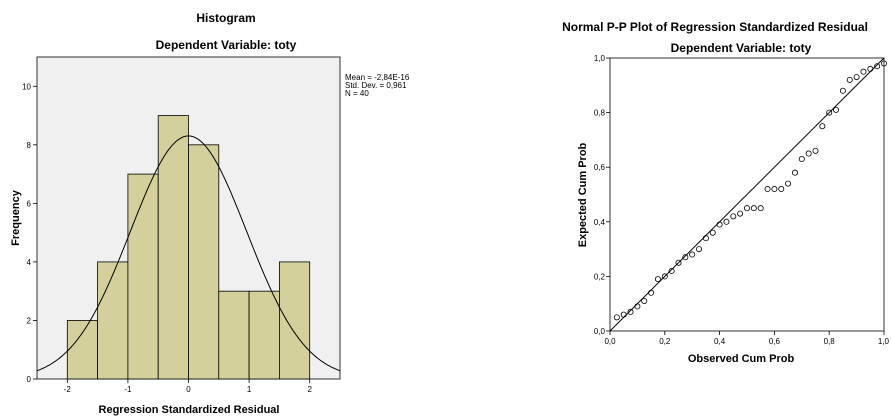  What do you see at coordinates (602, 195) in the screenshot?
I see `pp-y-ticks: 0,0 0,2 0,4 0,6 0,8 1,0` at bounding box center [602, 195].